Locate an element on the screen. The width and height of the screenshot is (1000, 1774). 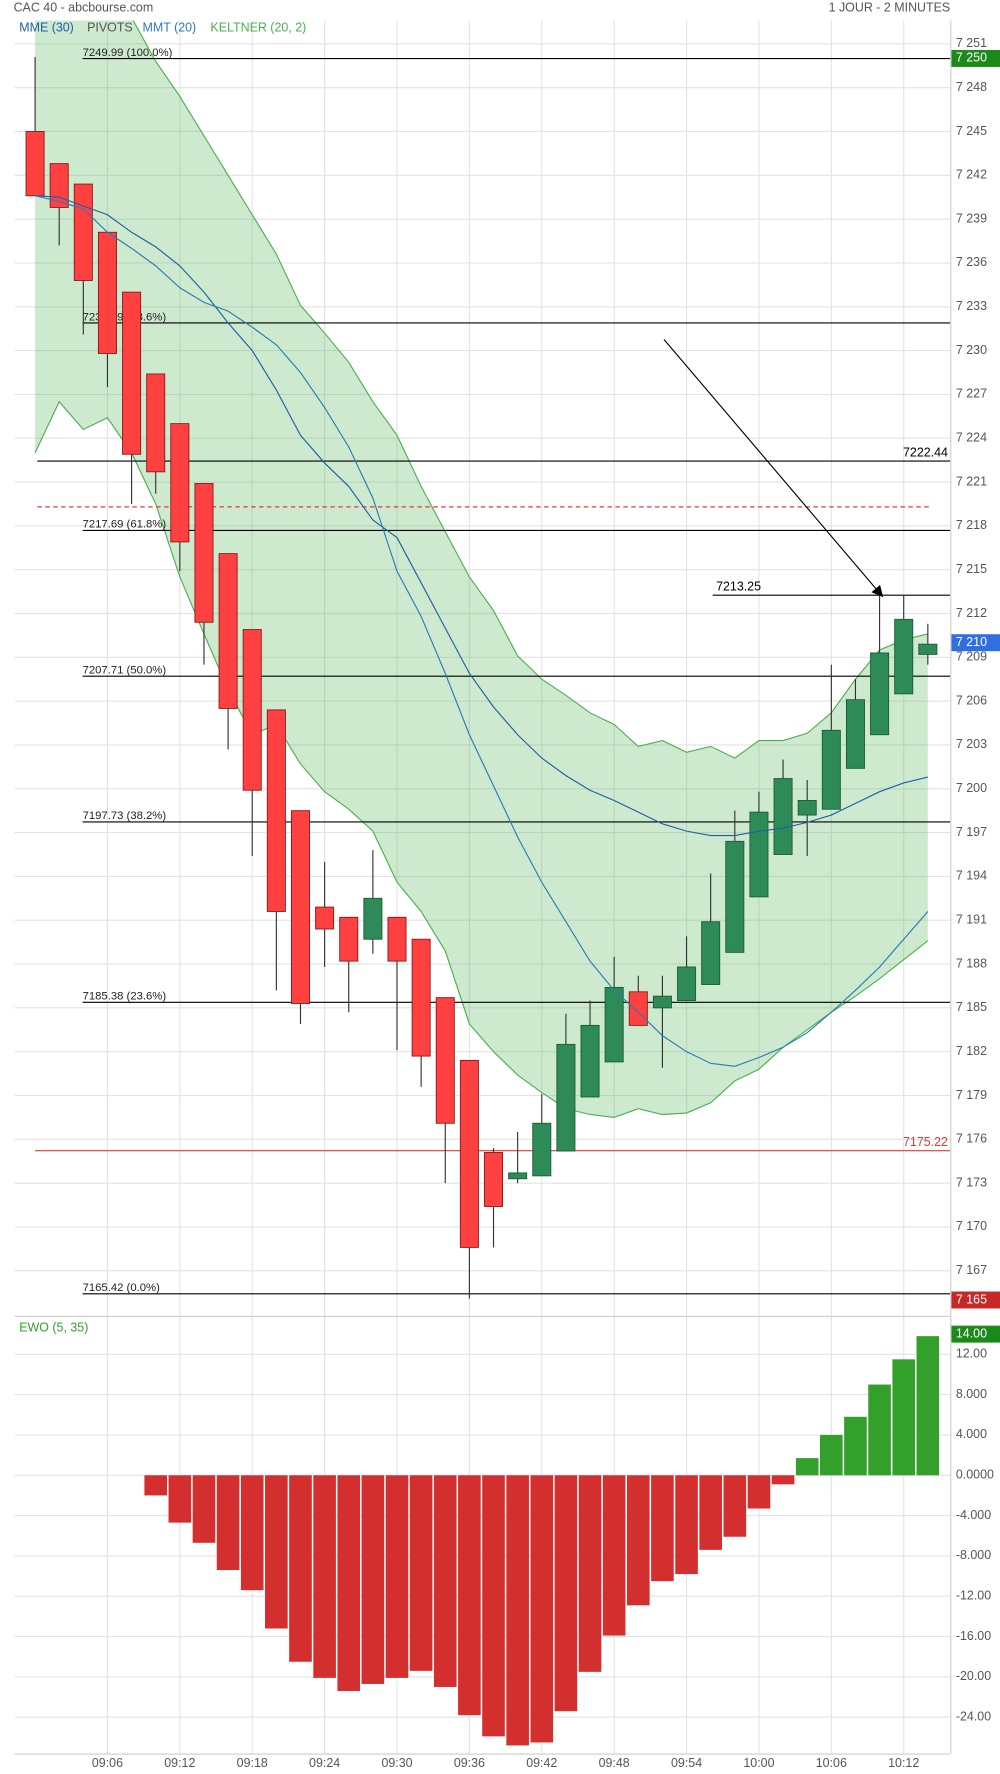
y-tick-label: -12.00 is located at coordinates (973, 1596).